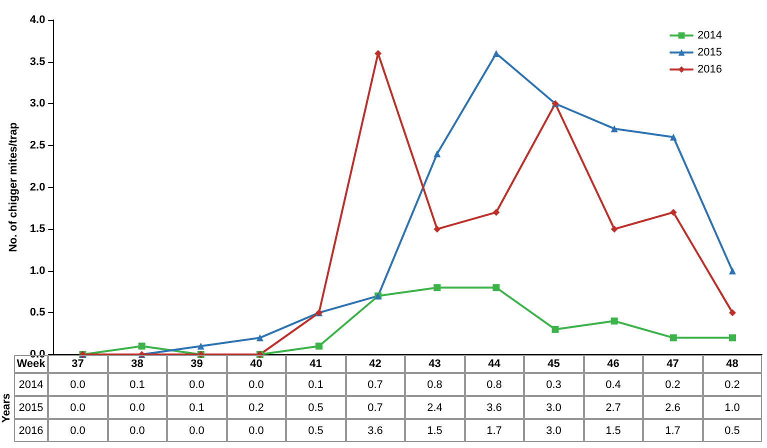  I want to click on x-tick-label: 38, so click(137, 364).